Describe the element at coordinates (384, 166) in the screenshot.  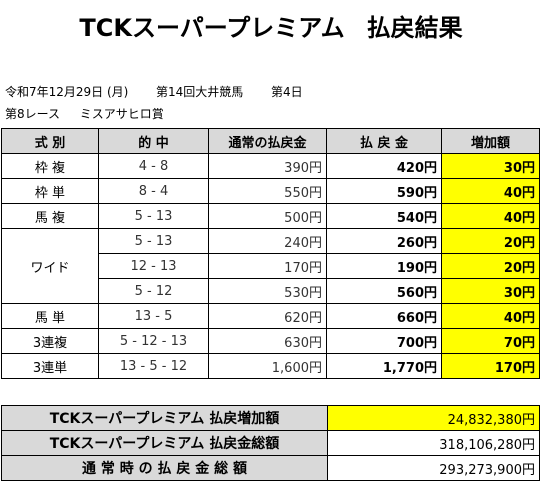
I see `payout: 420円` at that location.